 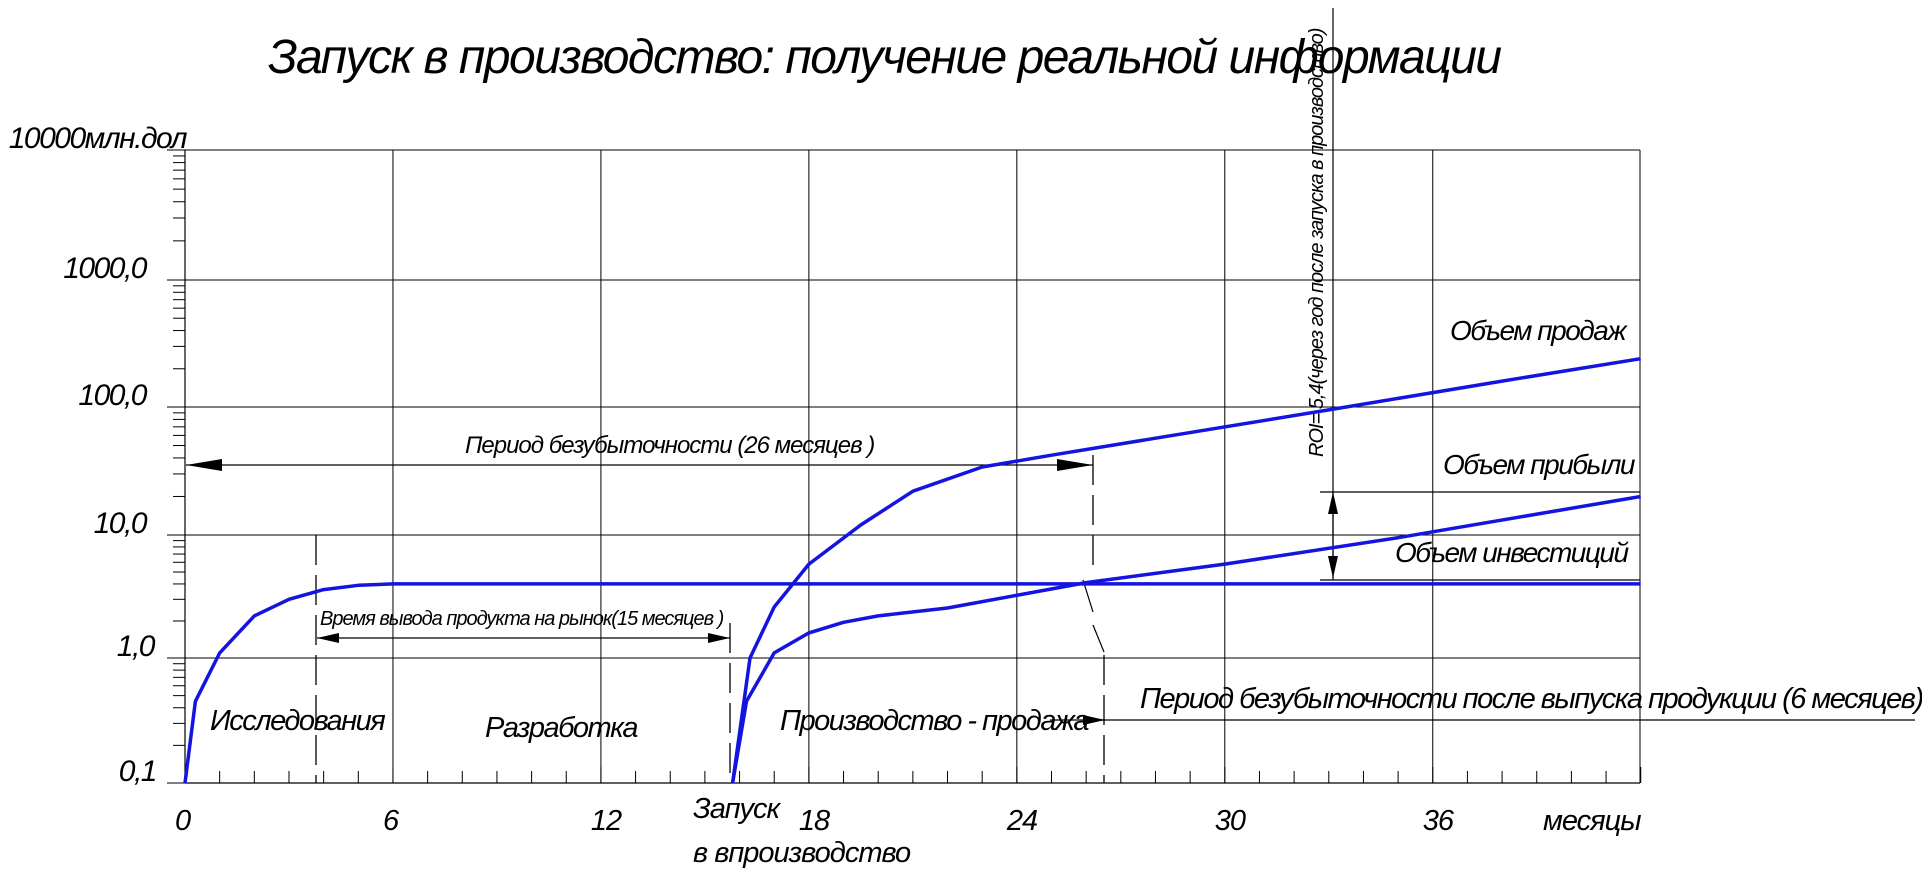 I want to click on y-tick-label: 10,0, so click(x=121, y=523).